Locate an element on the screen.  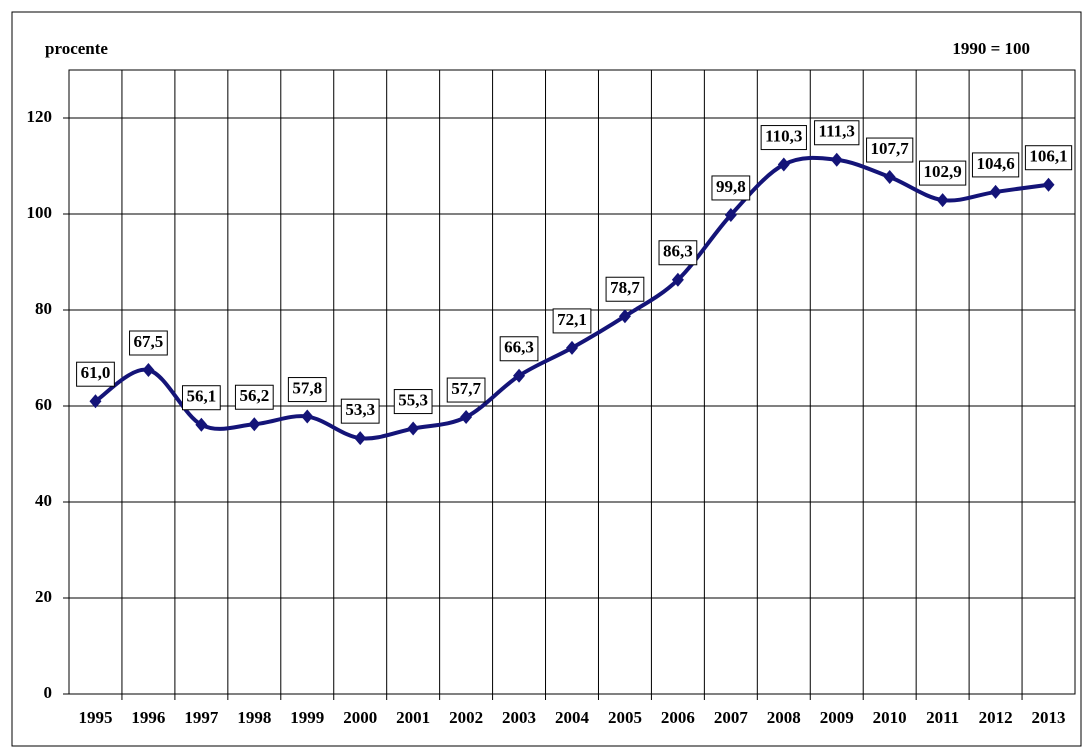
x-tick-label: 1995 is located at coordinates (95, 717).